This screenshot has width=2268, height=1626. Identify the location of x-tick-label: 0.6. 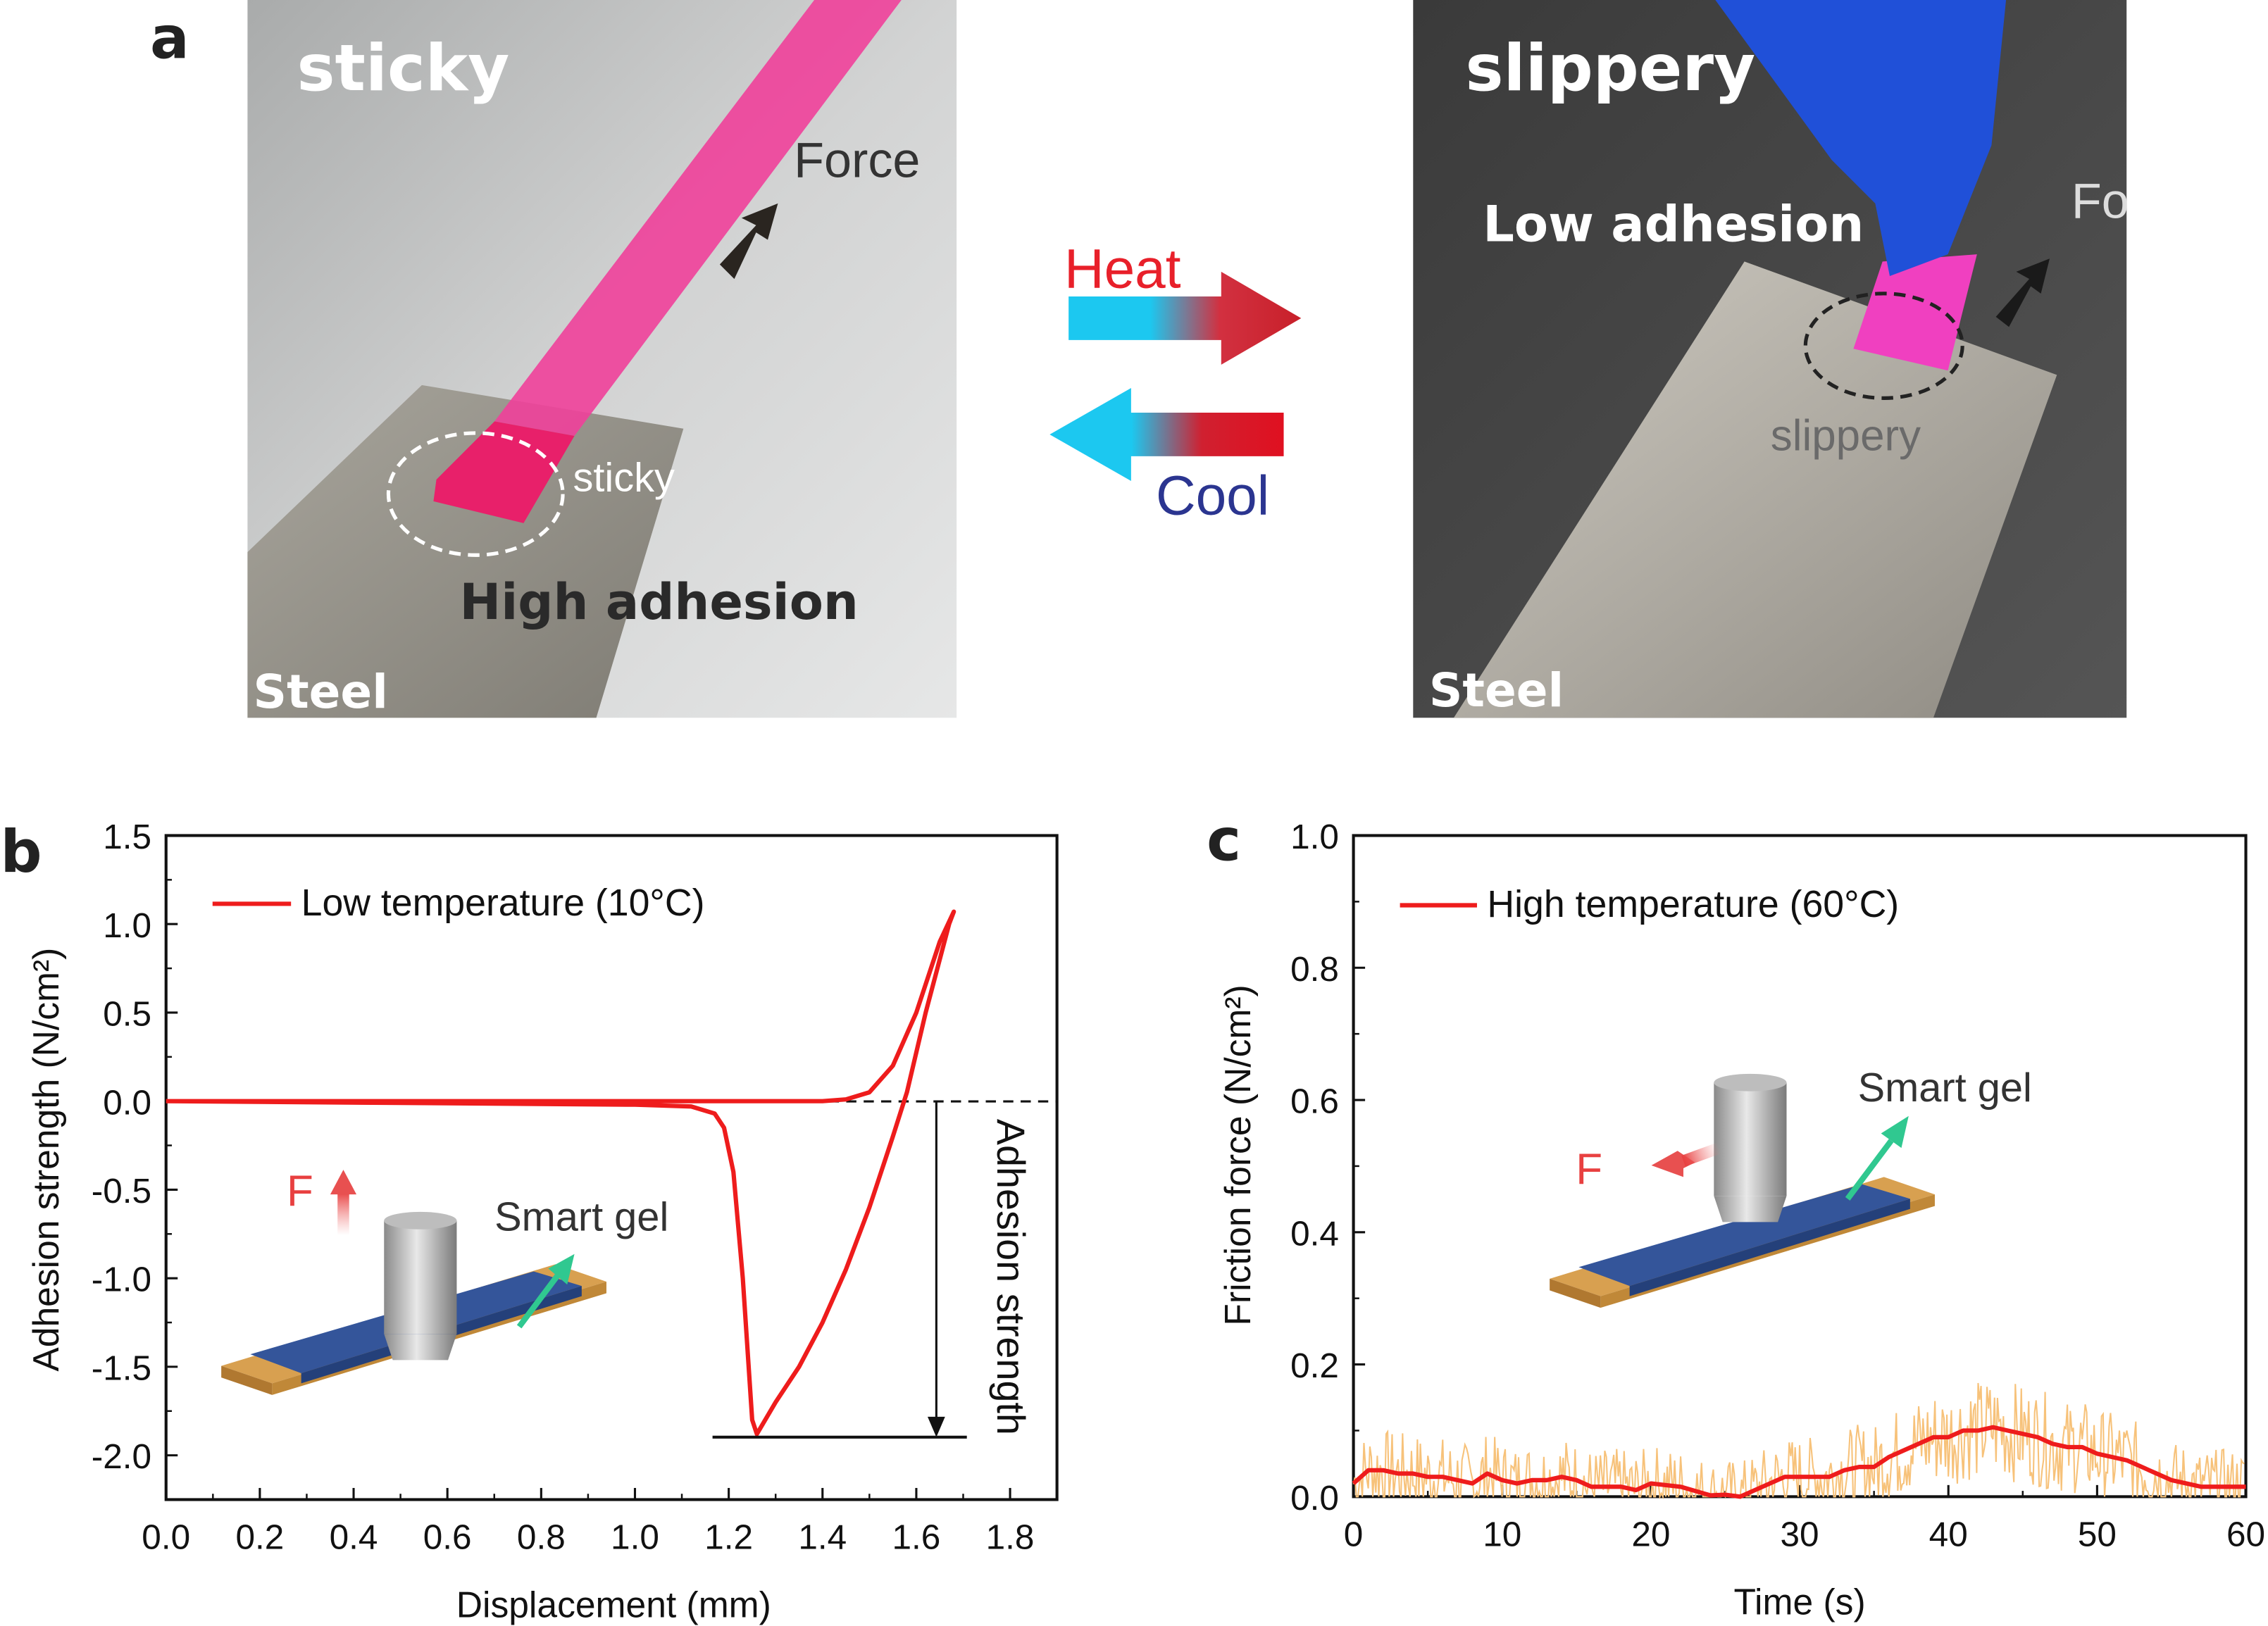
(447, 1537).